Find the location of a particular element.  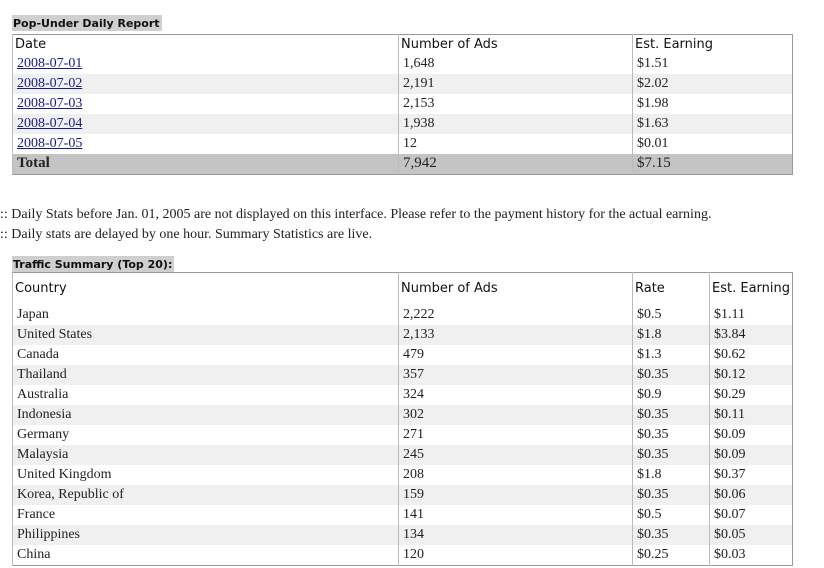

data-row: United States 2,133 $1.8 $3.84 is located at coordinates (402, 334).